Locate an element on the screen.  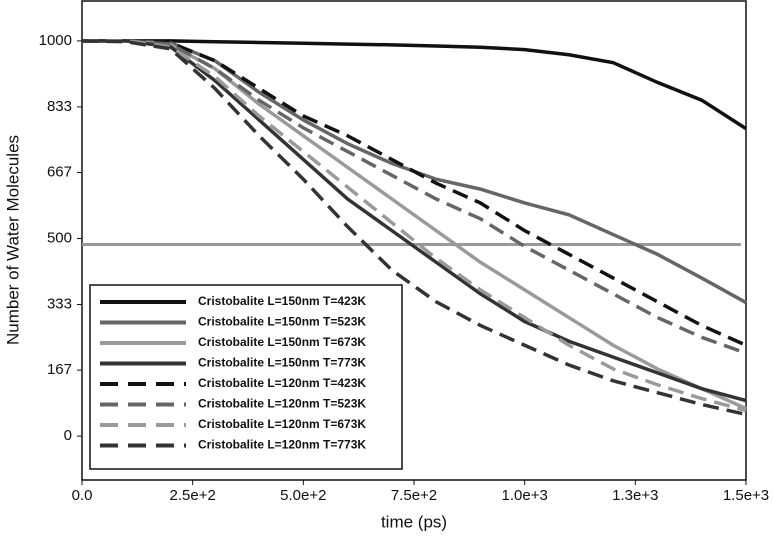
y-tick-label: 833 is located at coordinates (59, 106).